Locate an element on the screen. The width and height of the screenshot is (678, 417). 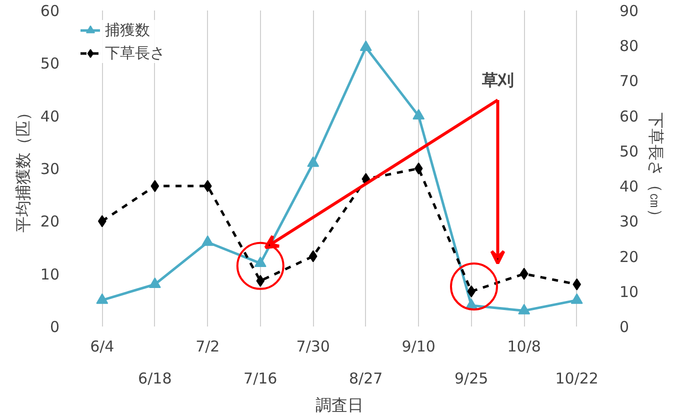
y2-tick-label: 60 is located at coordinates (629, 116).